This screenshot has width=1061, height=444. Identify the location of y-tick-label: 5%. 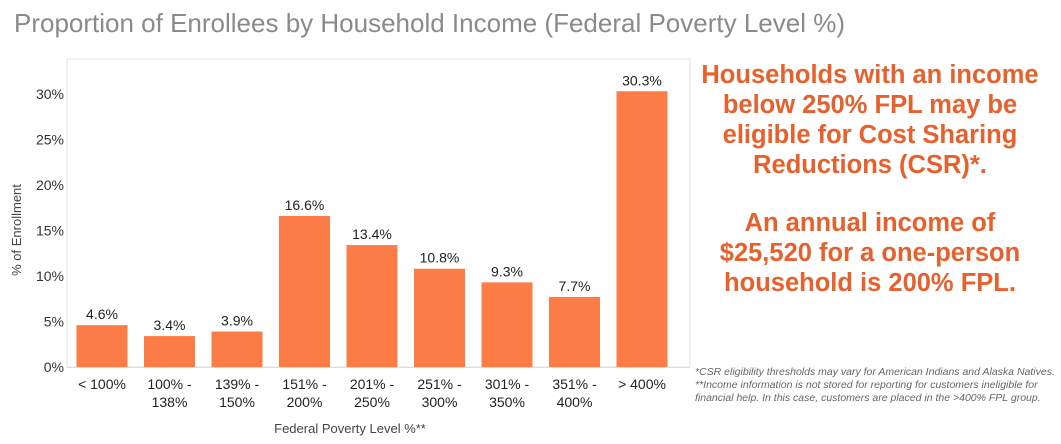
(54, 322).